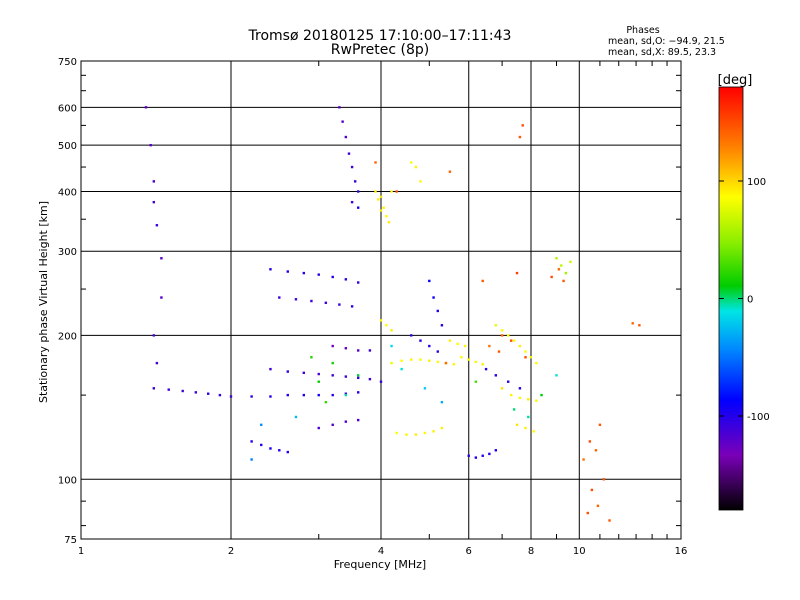 The height and width of the screenshot is (600, 800). I want to click on x-tick-label: 16, so click(681, 551).